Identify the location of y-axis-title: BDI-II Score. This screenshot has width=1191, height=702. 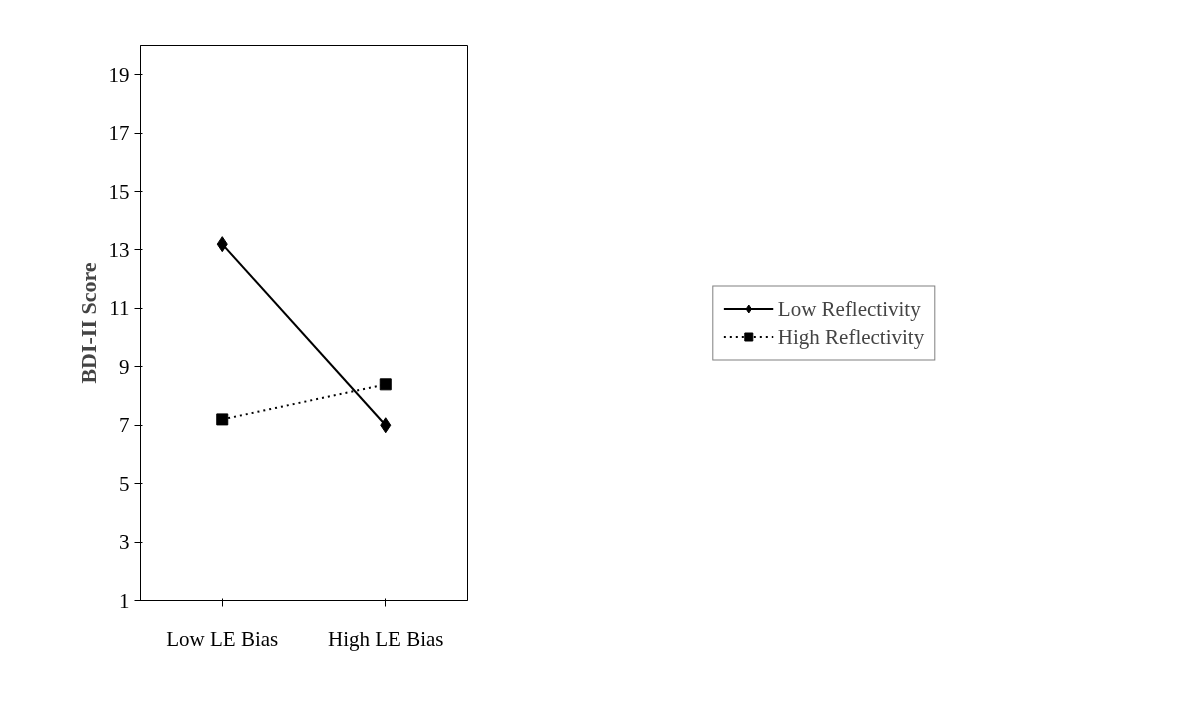
(88, 323).